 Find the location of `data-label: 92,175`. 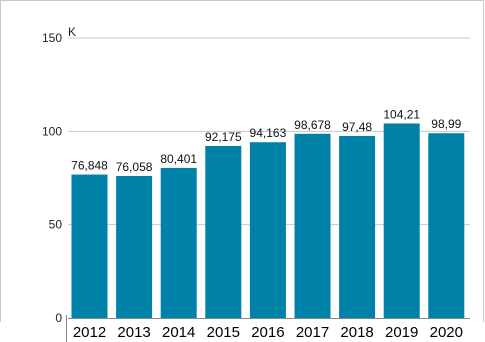

data-label: 92,175 is located at coordinates (223, 137).